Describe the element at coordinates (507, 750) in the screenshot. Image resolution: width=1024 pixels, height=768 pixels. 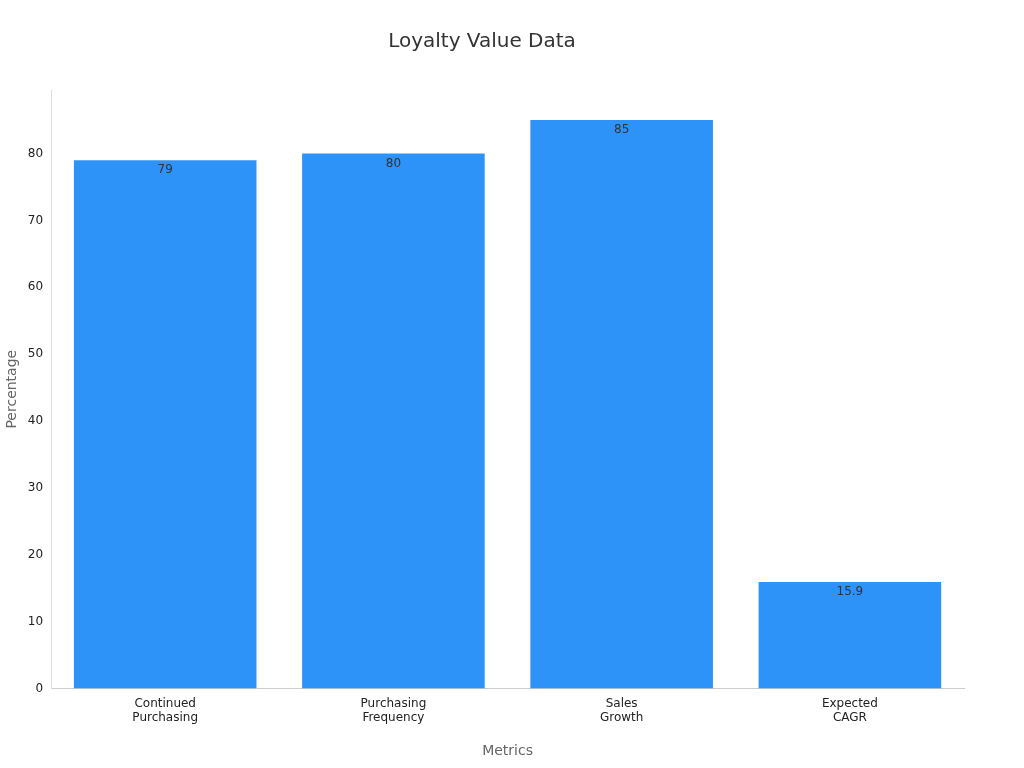
I see `x-axis-title: Metrics` at that location.